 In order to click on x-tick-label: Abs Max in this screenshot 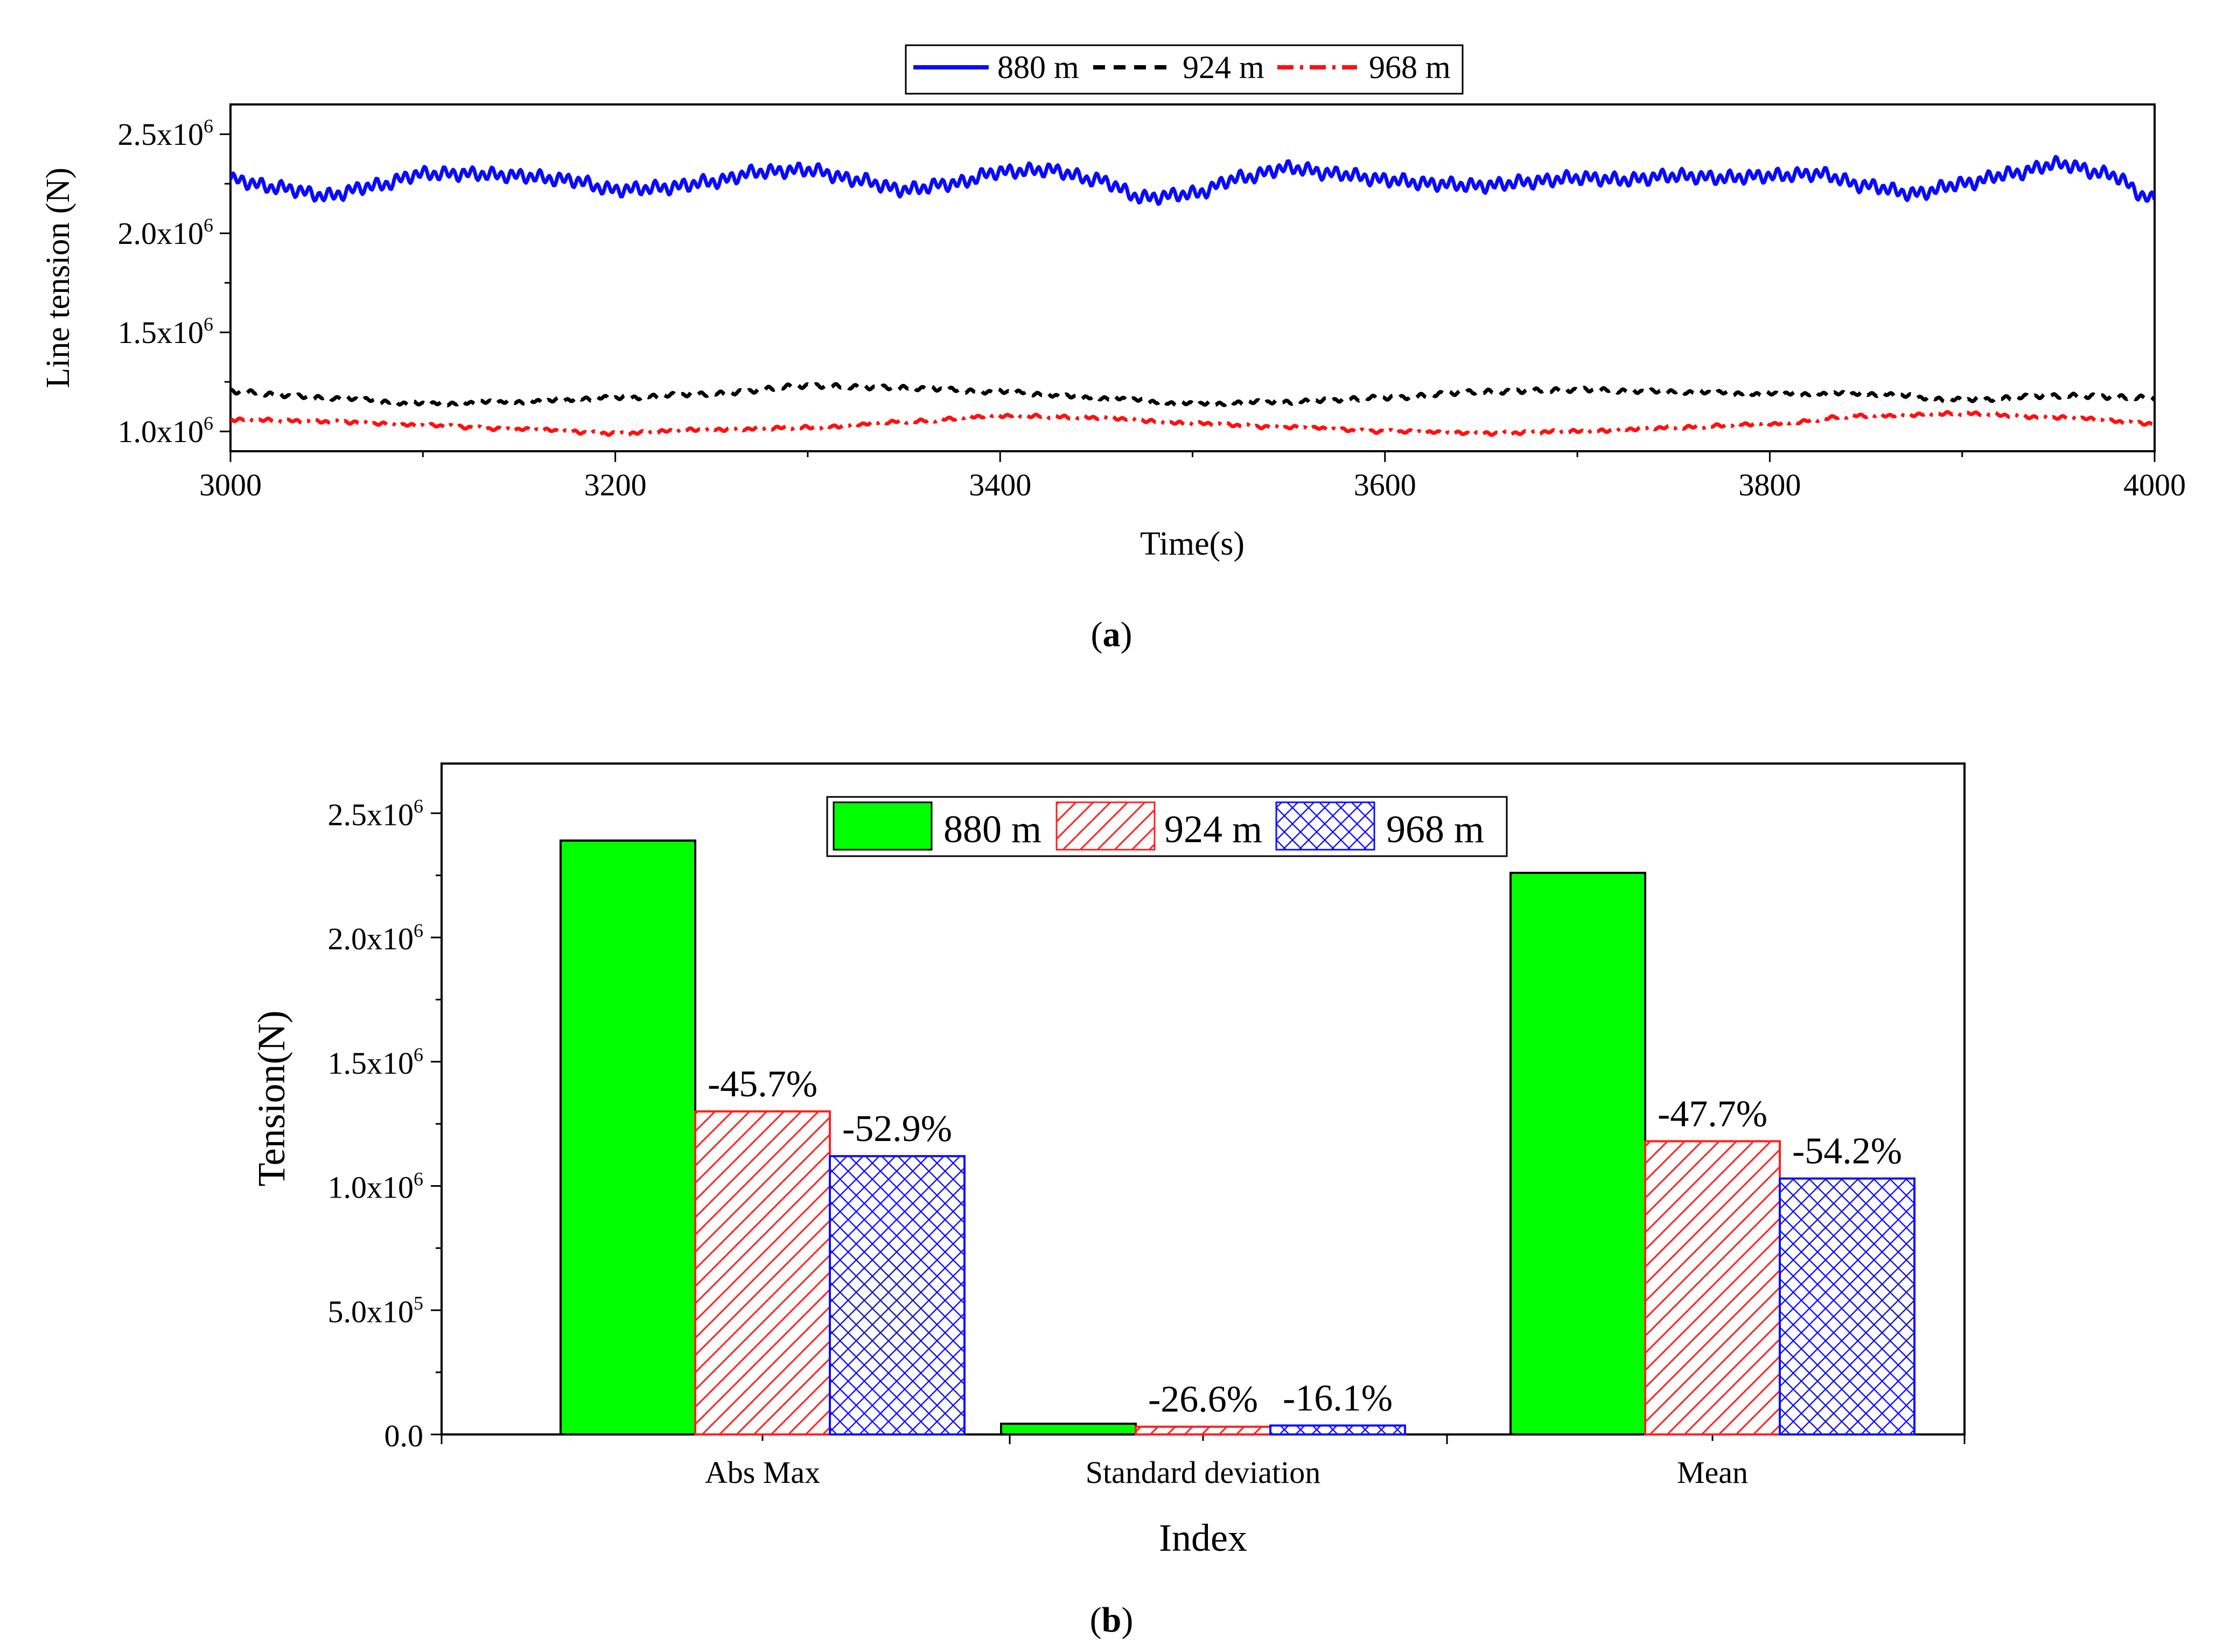, I will do `click(762, 1472)`.